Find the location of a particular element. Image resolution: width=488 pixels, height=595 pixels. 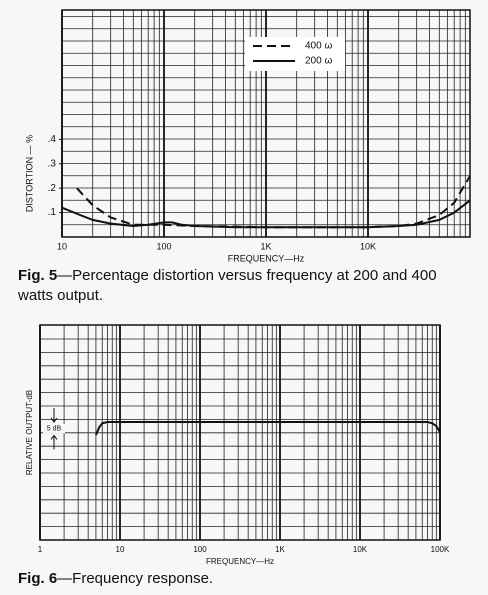

y-tick-label: .1 is located at coordinates (52, 212).